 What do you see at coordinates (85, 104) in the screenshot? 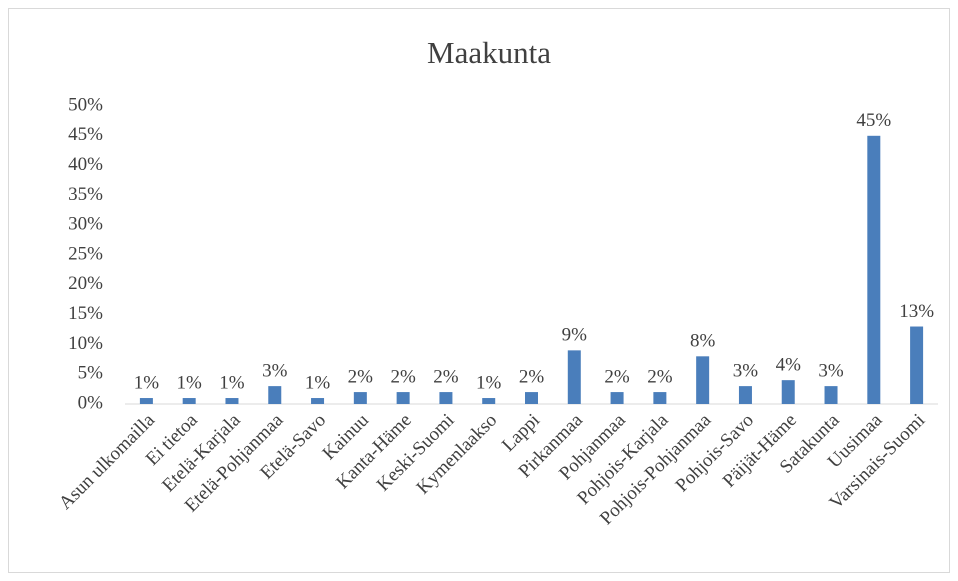
I see `y-tick-label: 50%` at bounding box center [85, 104].